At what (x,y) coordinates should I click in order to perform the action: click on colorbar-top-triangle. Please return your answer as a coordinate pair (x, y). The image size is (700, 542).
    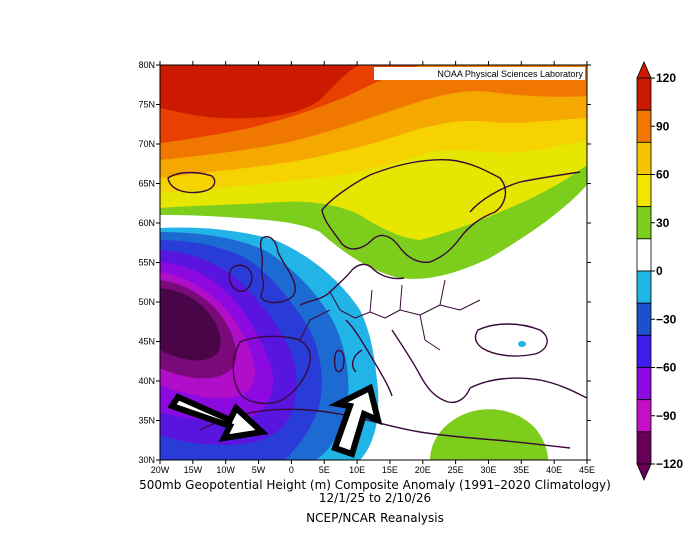
    Looking at the image, I should click on (644, 70).